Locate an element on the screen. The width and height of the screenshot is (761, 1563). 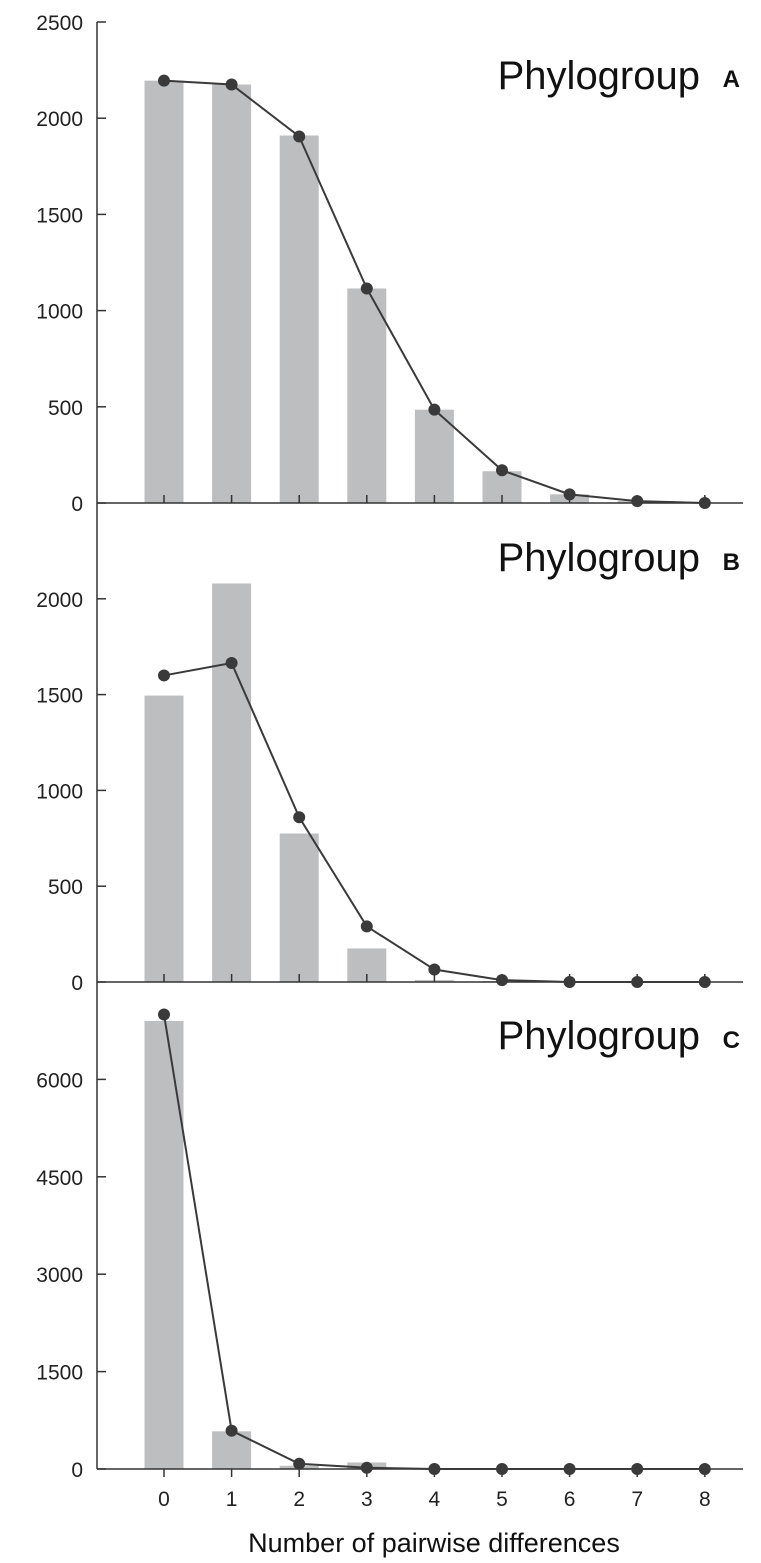
x-tick-label: 8 is located at coordinates (705, 1499).